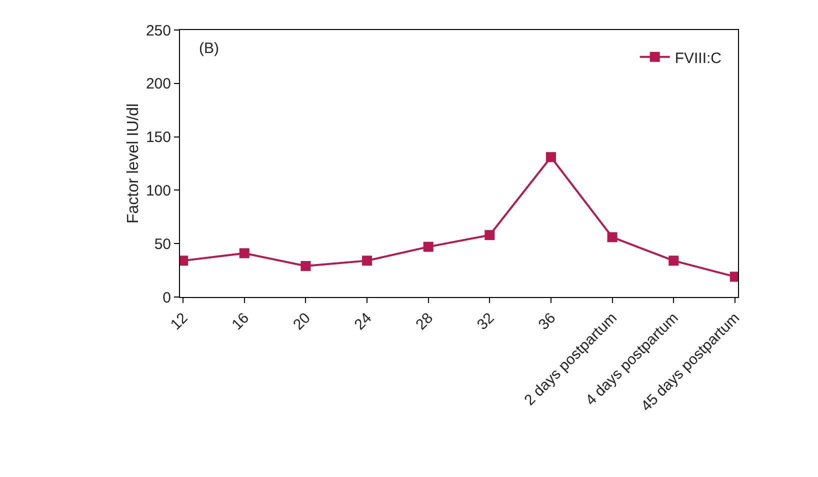 This screenshot has width=818, height=477. I want to click on y-tick-label: 150, so click(158, 137).